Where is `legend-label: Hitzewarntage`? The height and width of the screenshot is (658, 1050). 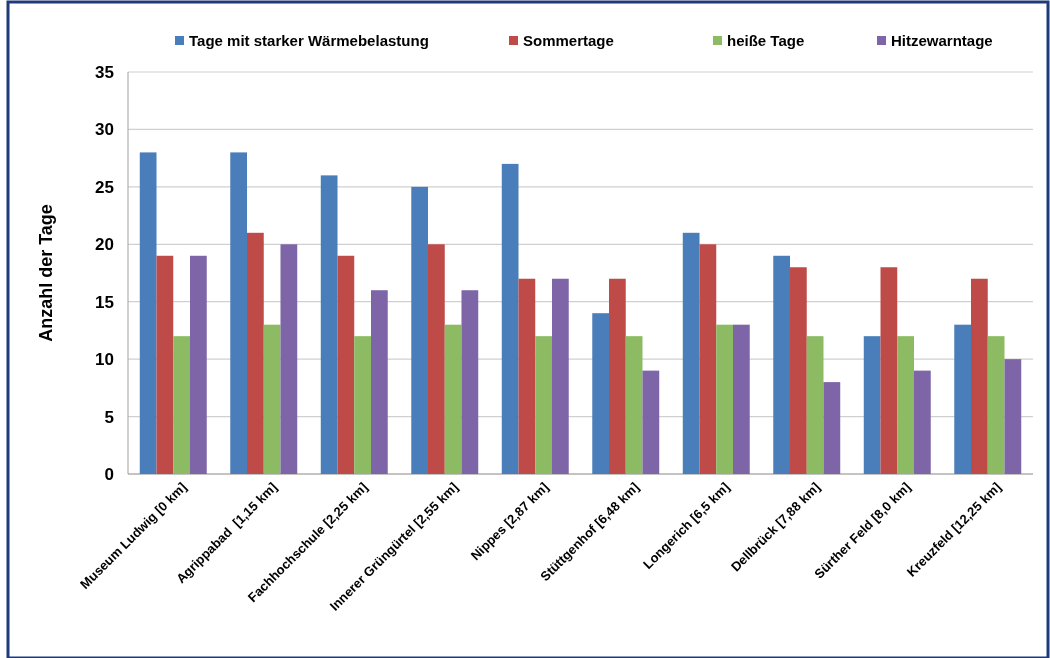
legend-label: Hitzewarntage is located at coordinates (942, 41).